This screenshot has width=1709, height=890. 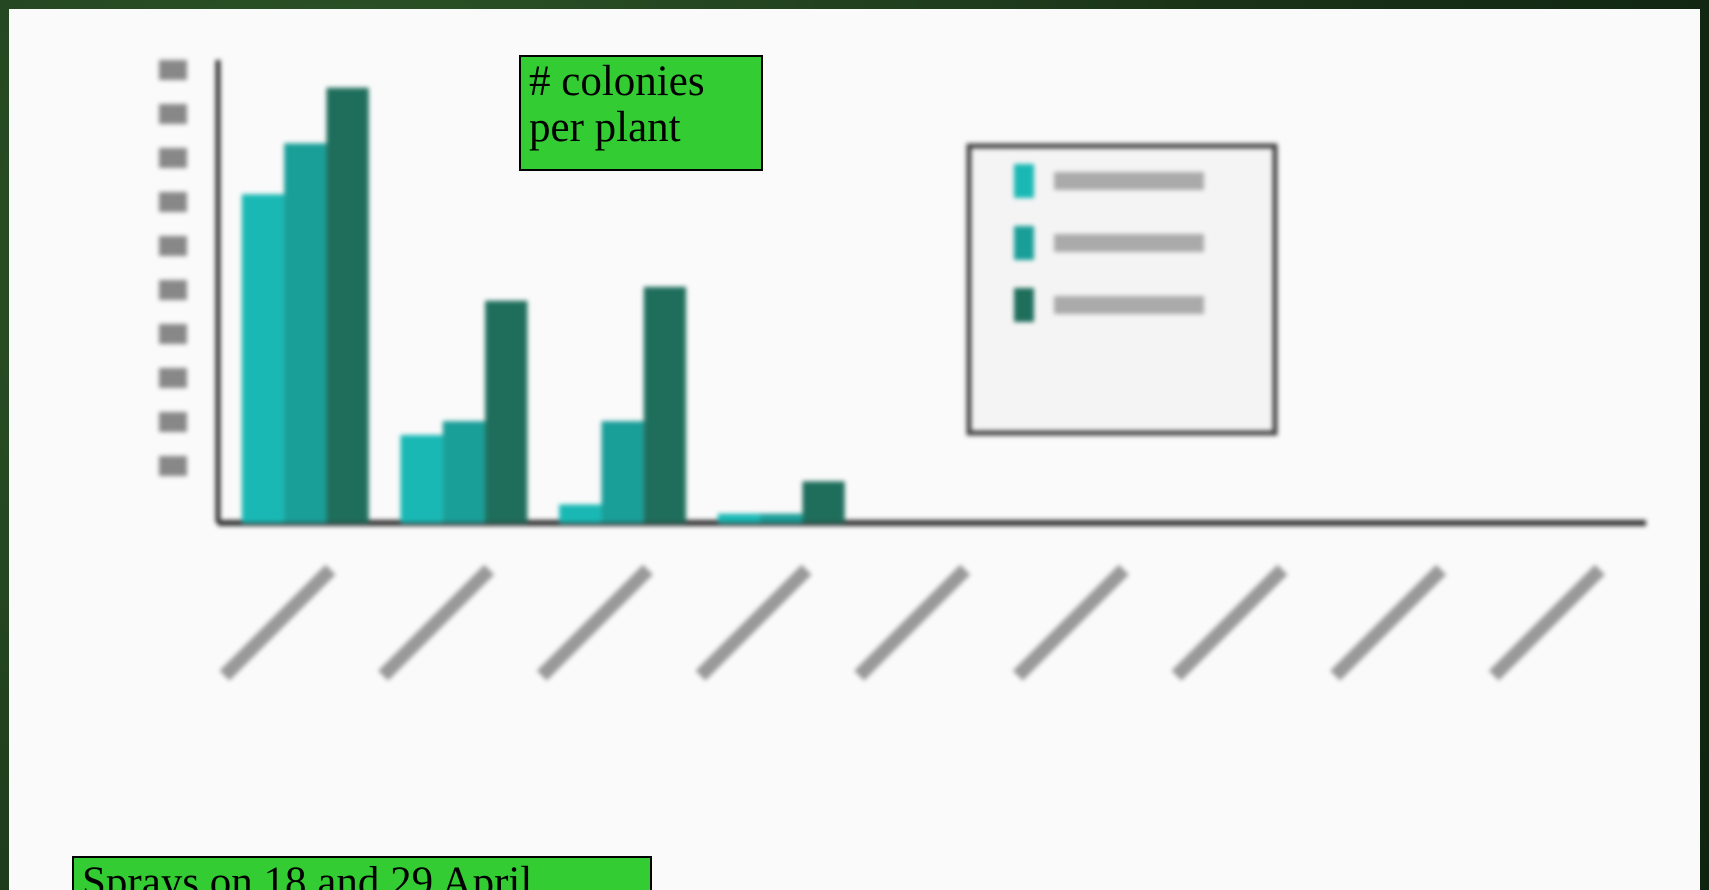 I want to click on y-label-box: # colonies per plant, so click(x=641, y=113).